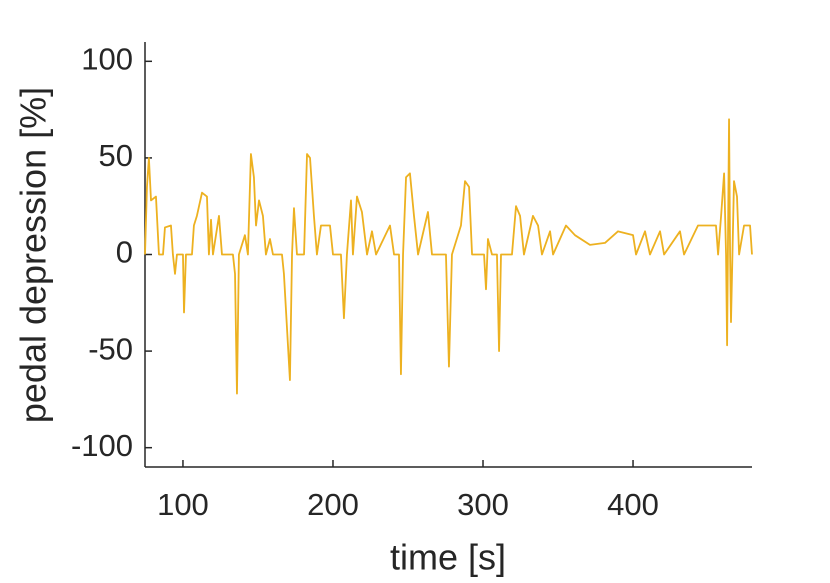  What do you see at coordinates (448, 557) in the screenshot?
I see `x-axis-label: time [s]` at bounding box center [448, 557].